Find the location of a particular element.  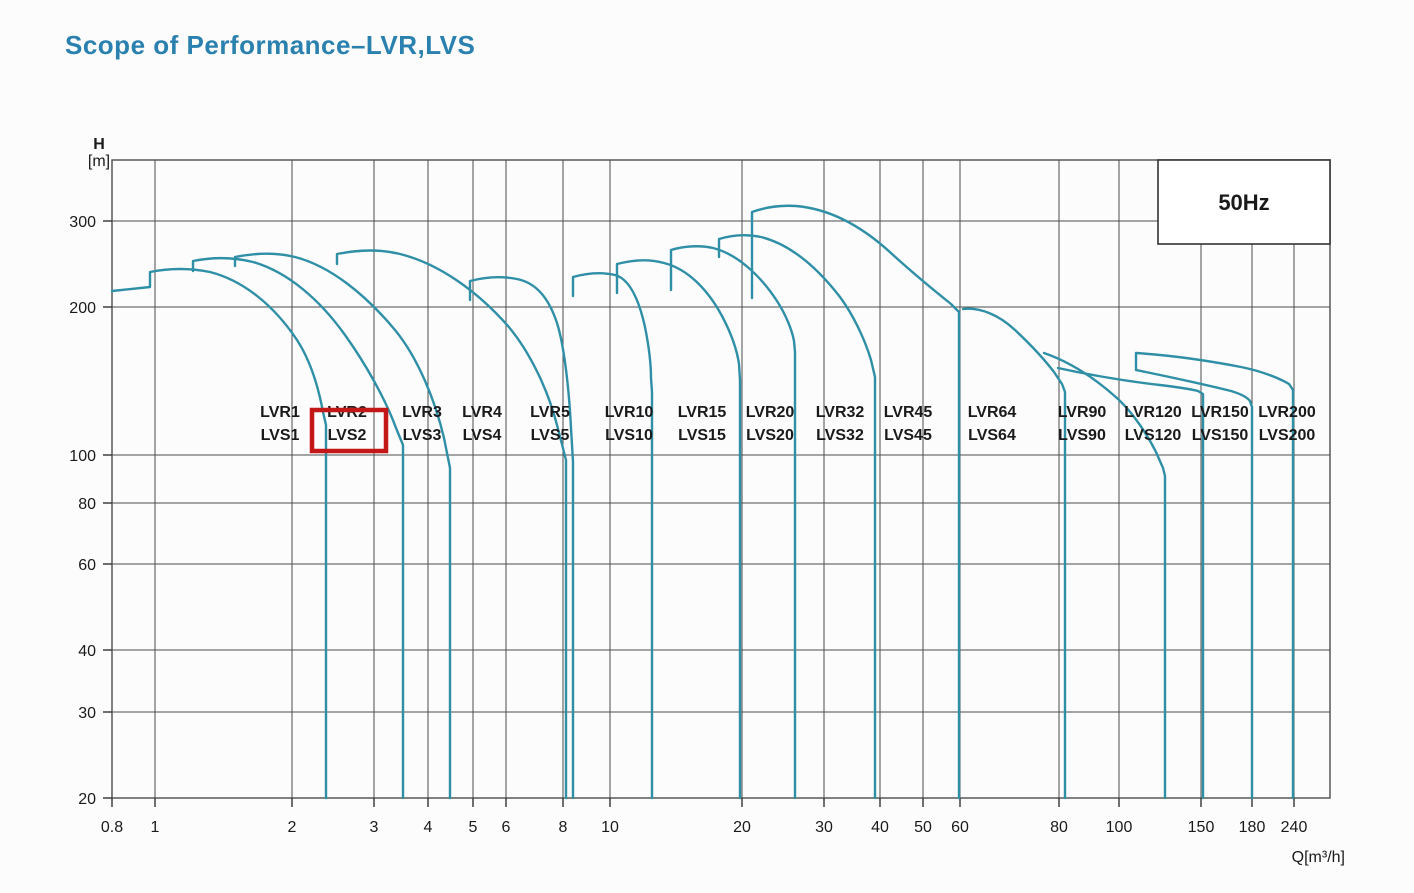

envelope-lvs3 is located at coordinates (342, 526).